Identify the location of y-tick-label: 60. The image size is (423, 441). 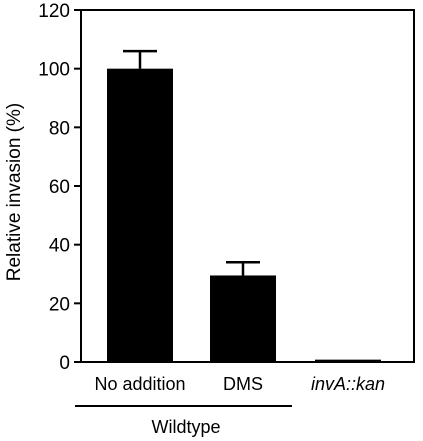
(59, 187).